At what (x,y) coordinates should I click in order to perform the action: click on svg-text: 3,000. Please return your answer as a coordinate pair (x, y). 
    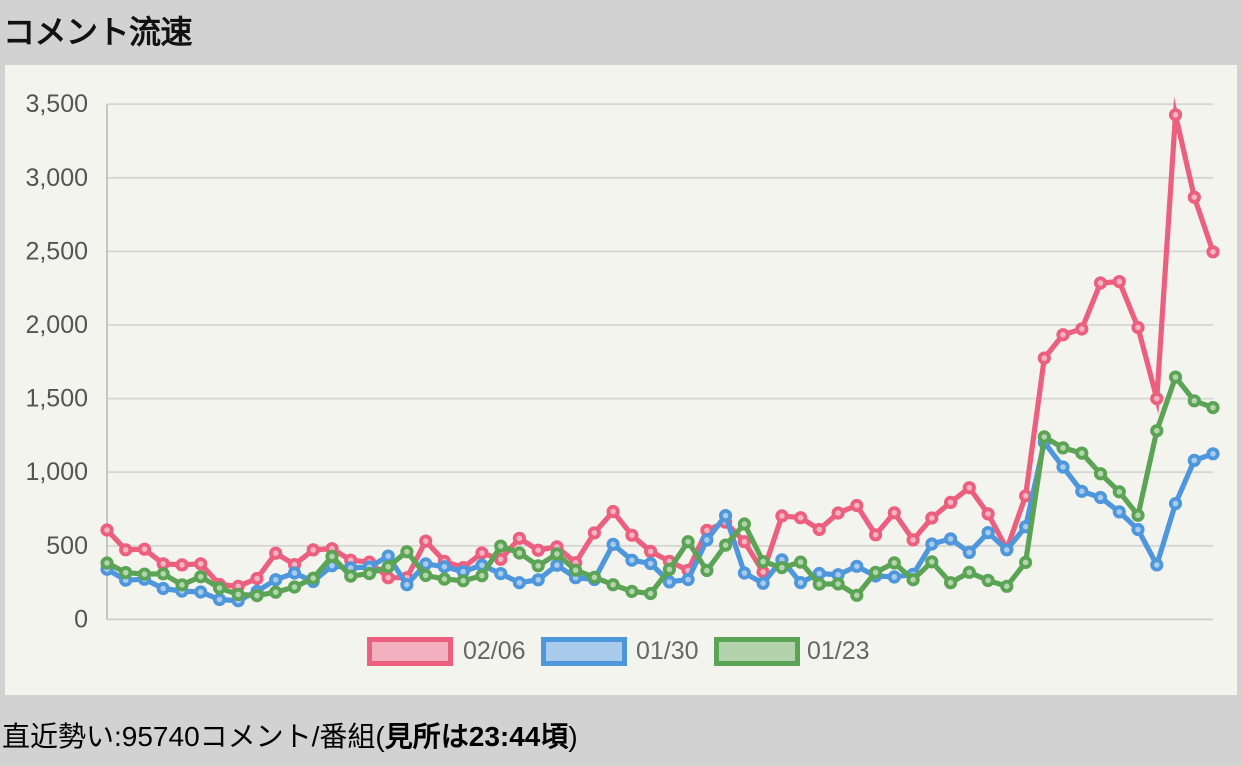
    Looking at the image, I should click on (56, 178).